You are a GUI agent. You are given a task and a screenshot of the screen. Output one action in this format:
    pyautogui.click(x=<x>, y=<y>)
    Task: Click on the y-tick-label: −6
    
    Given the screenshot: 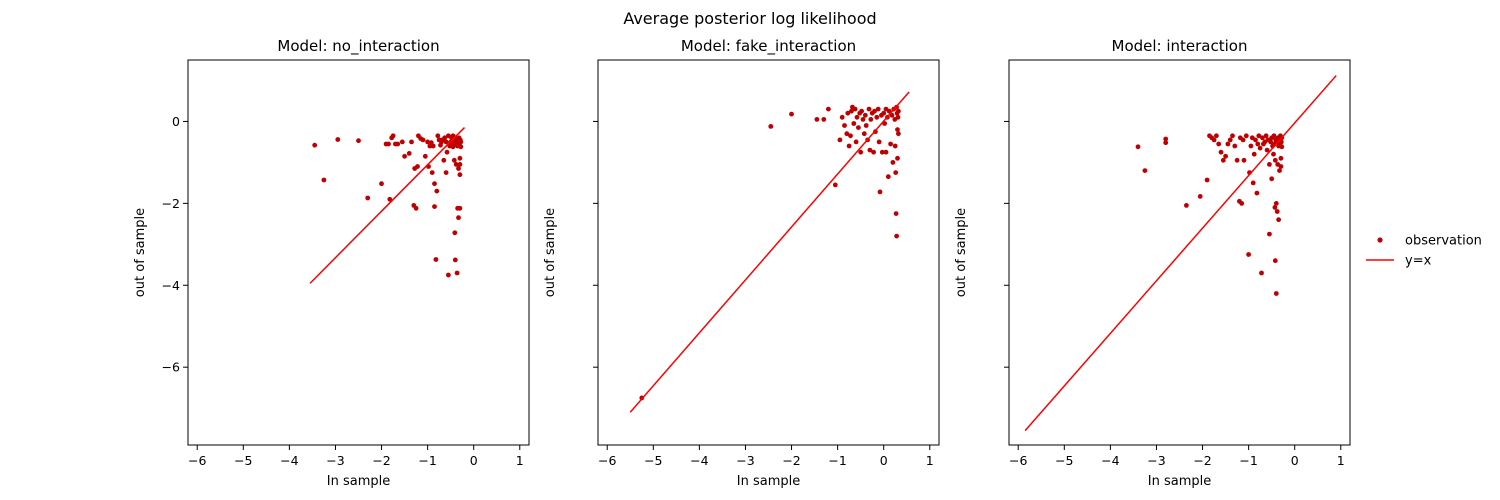 What is the action you would take?
    pyautogui.click(x=171, y=367)
    